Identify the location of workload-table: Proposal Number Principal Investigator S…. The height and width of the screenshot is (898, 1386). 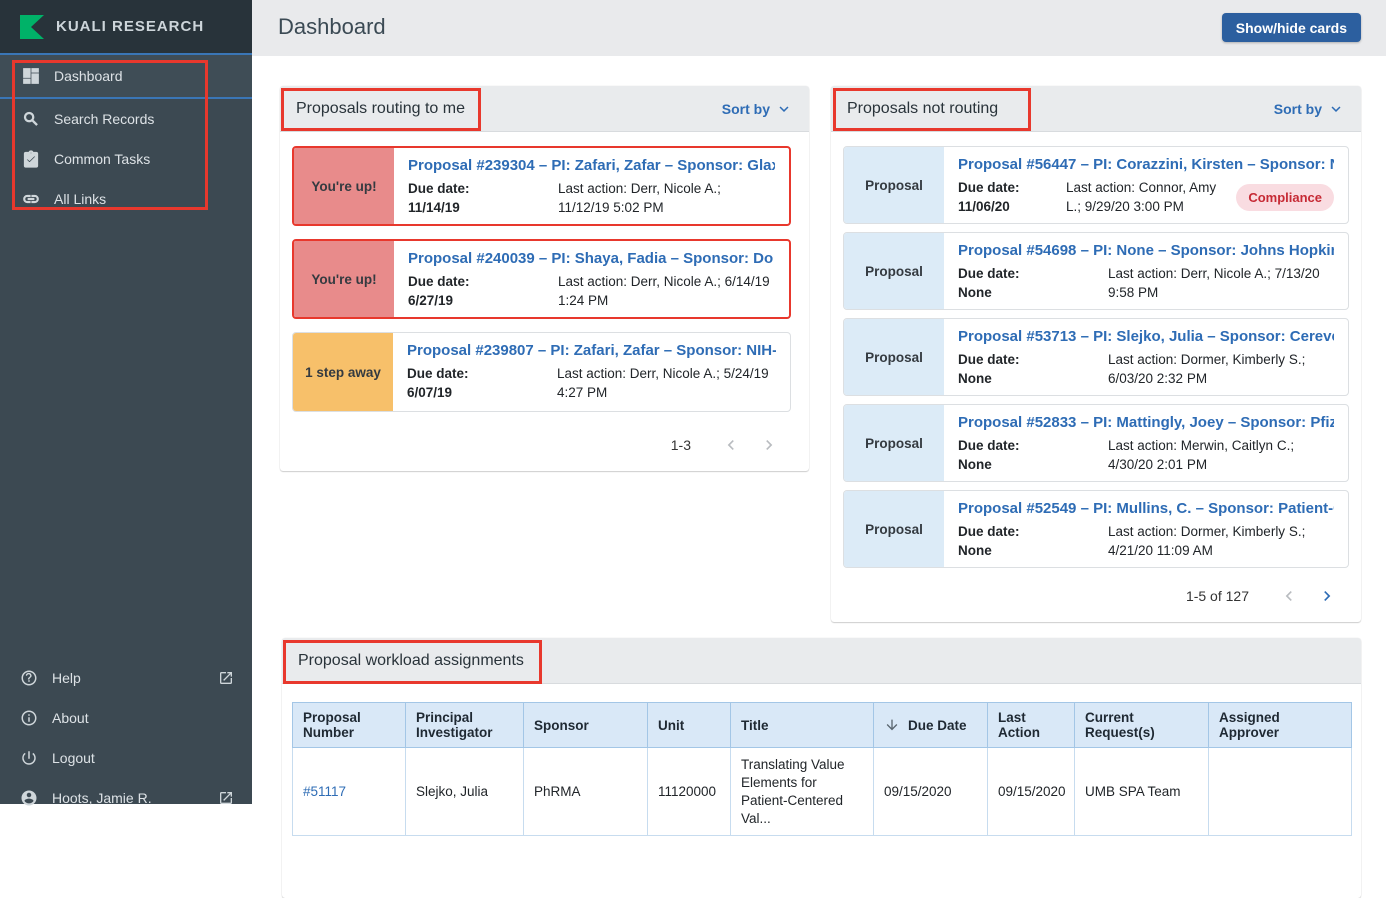
(822, 769).